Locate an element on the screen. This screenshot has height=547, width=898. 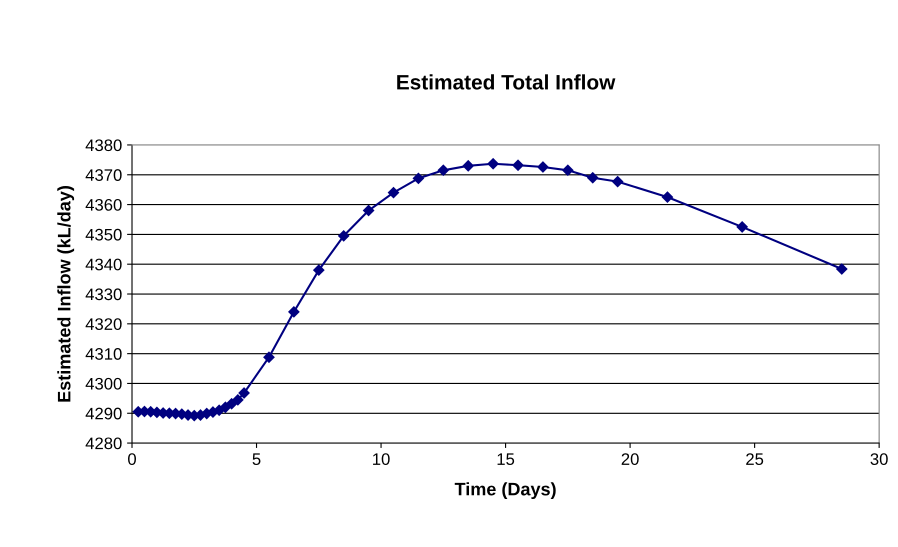
chart-title: Estimated Total Inflow is located at coordinates (506, 82).